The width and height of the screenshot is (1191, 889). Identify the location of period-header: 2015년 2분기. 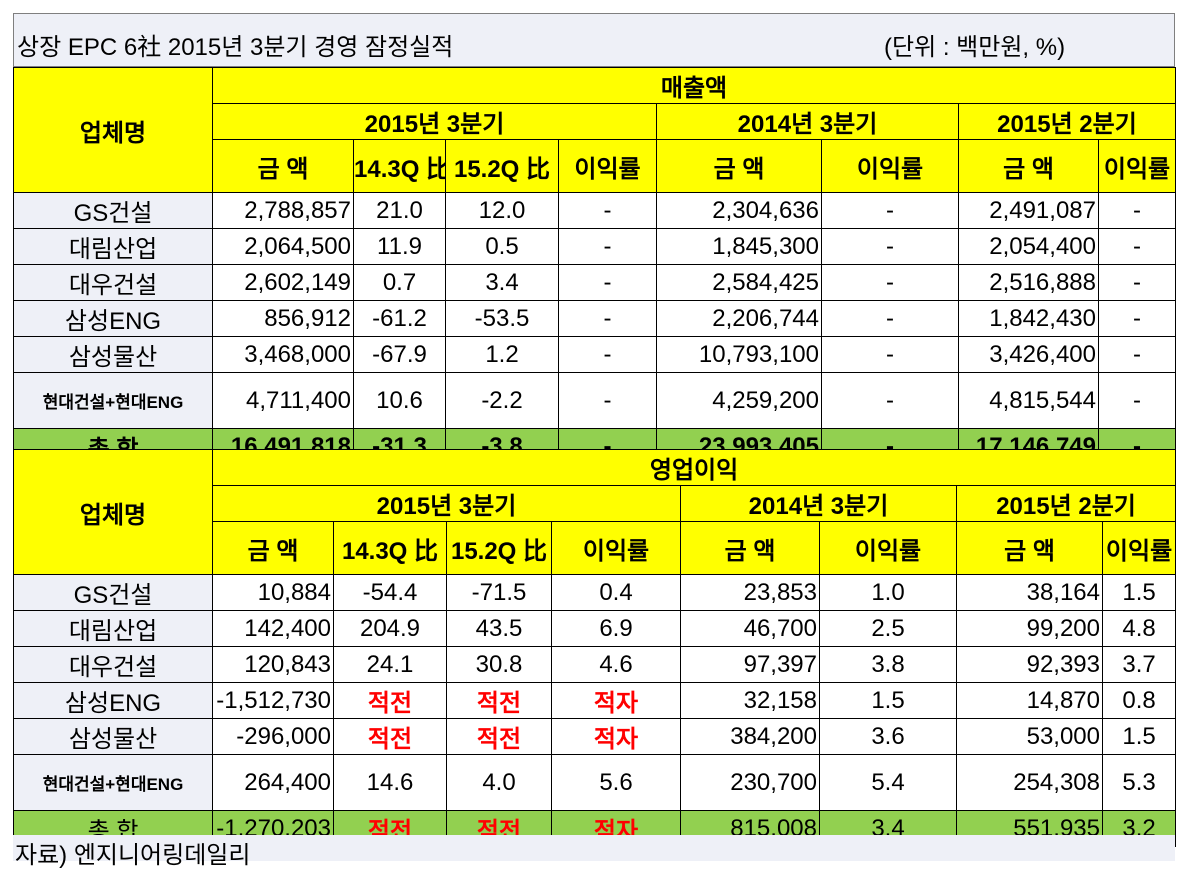
(1066, 503).